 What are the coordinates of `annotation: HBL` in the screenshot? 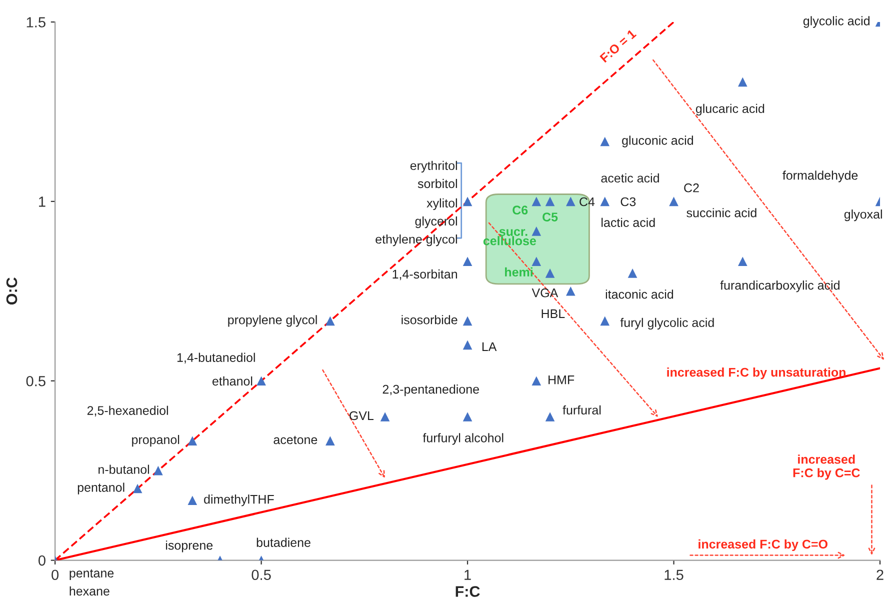 It's located at (553, 313).